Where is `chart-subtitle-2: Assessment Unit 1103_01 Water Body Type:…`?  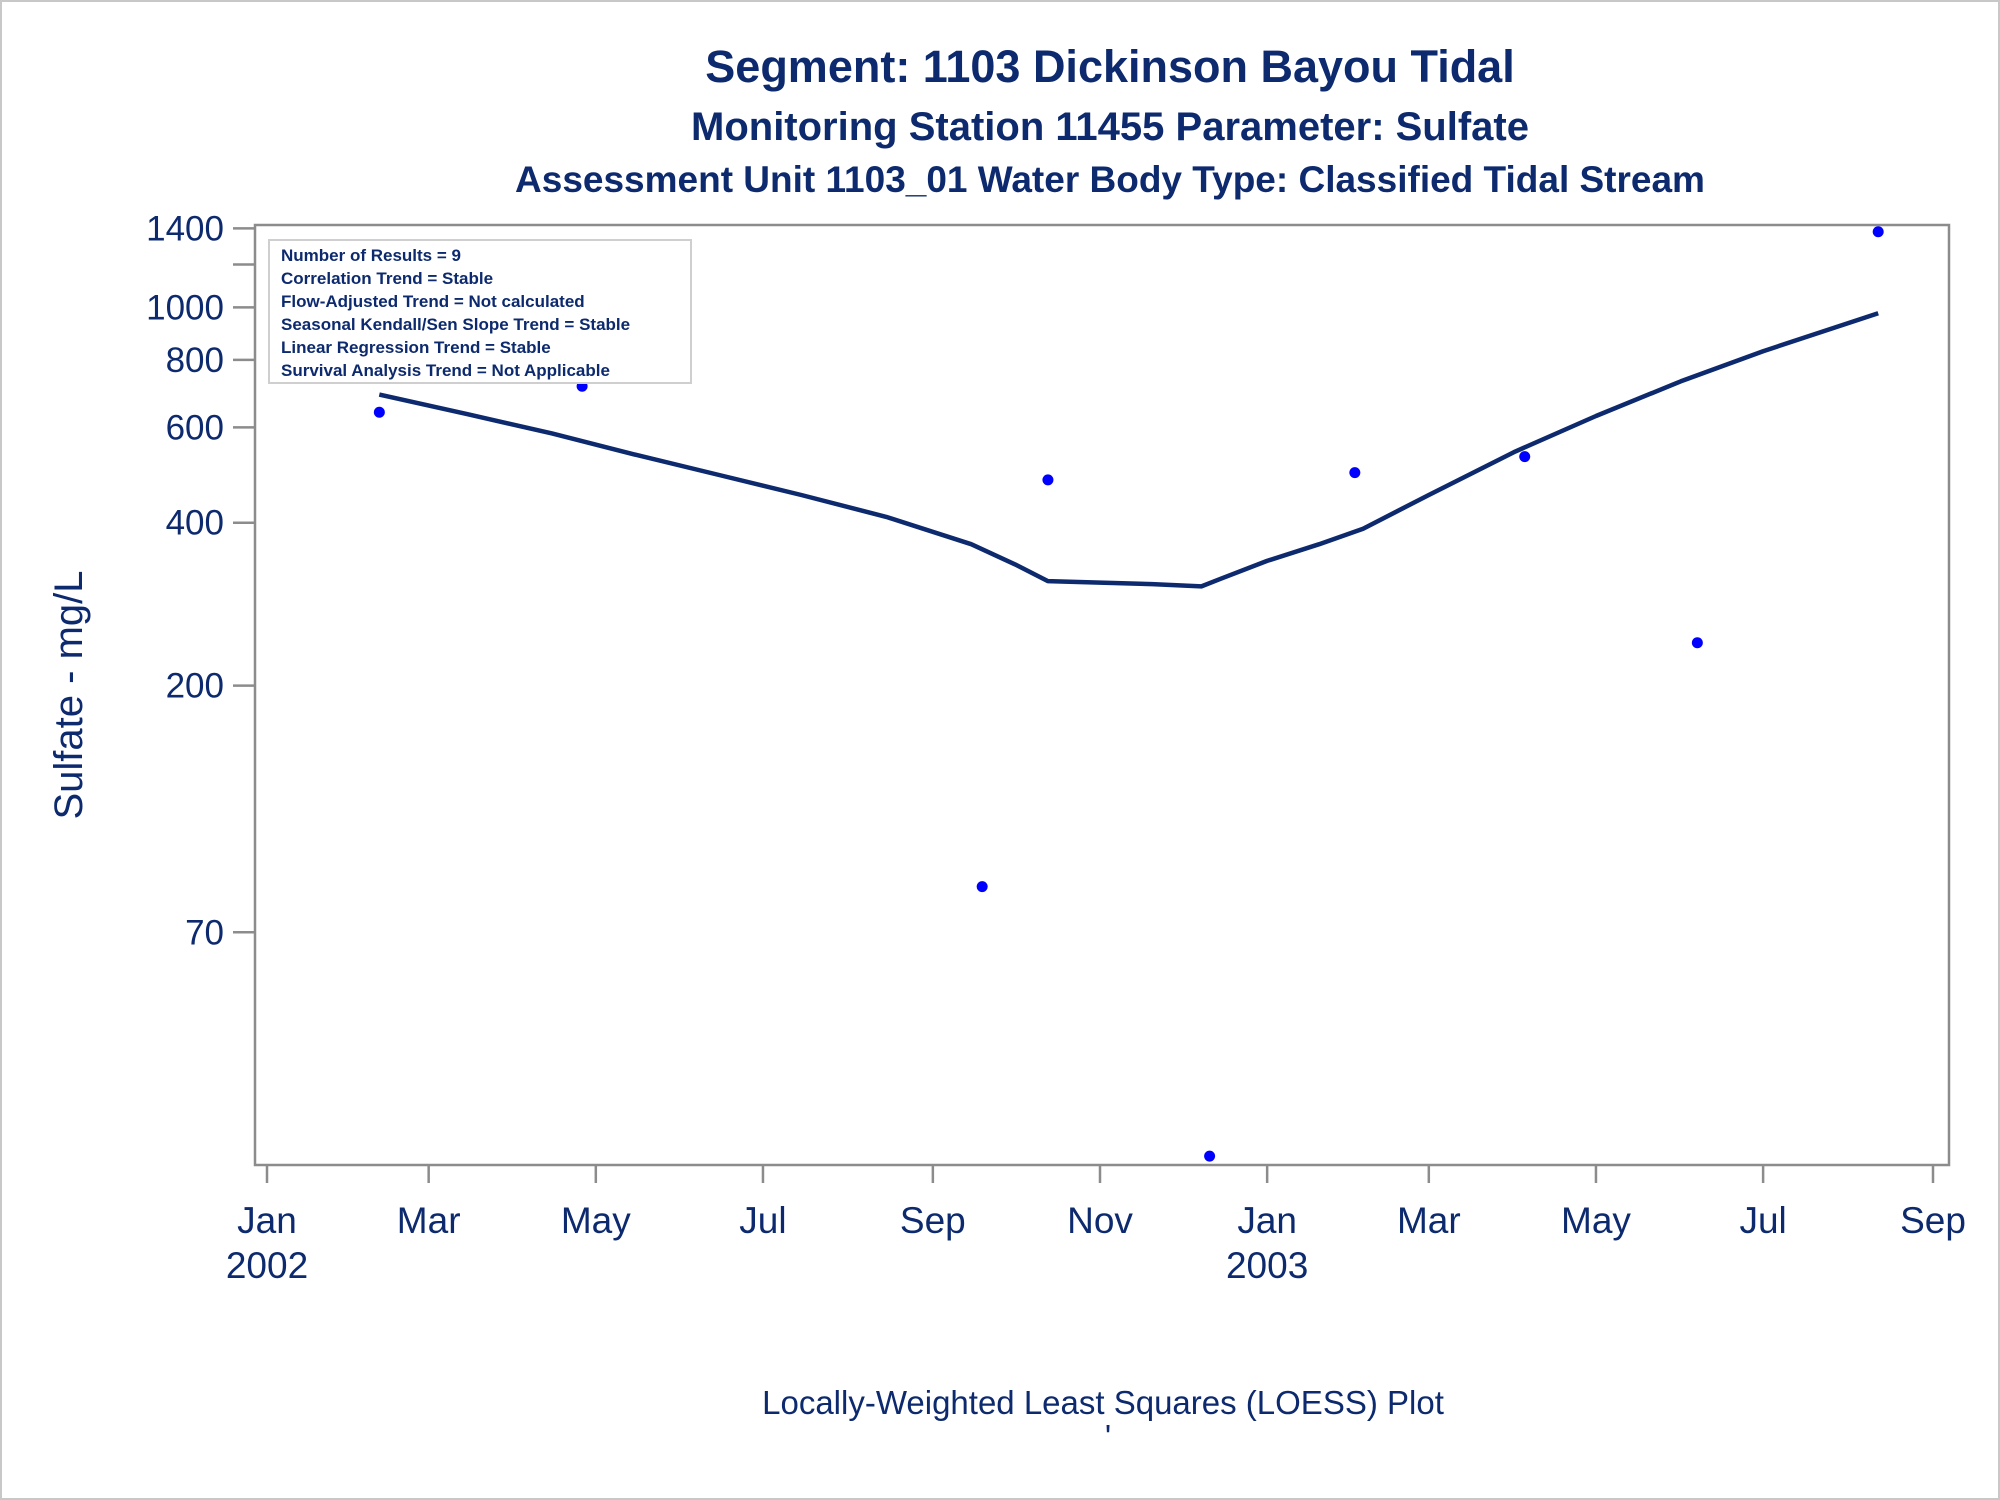 chart-subtitle-2: Assessment Unit 1103_01 Water Body Type:… is located at coordinates (1110, 179).